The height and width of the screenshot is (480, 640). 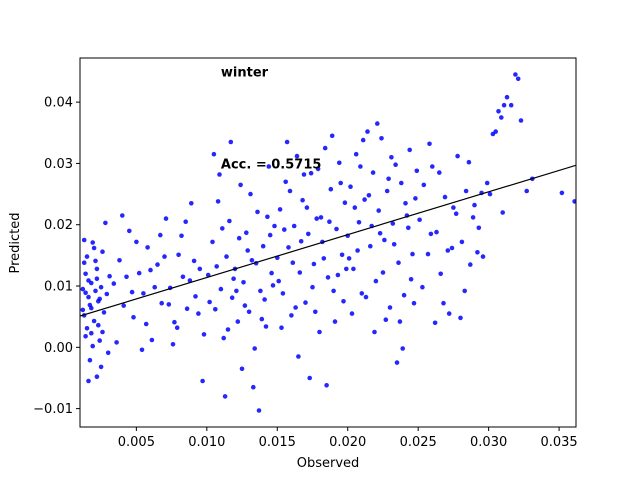 What do you see at coordinates (328, 463) in the screenshot?
I see `x-axis-label: Observed` at bounding box center [328, 463].